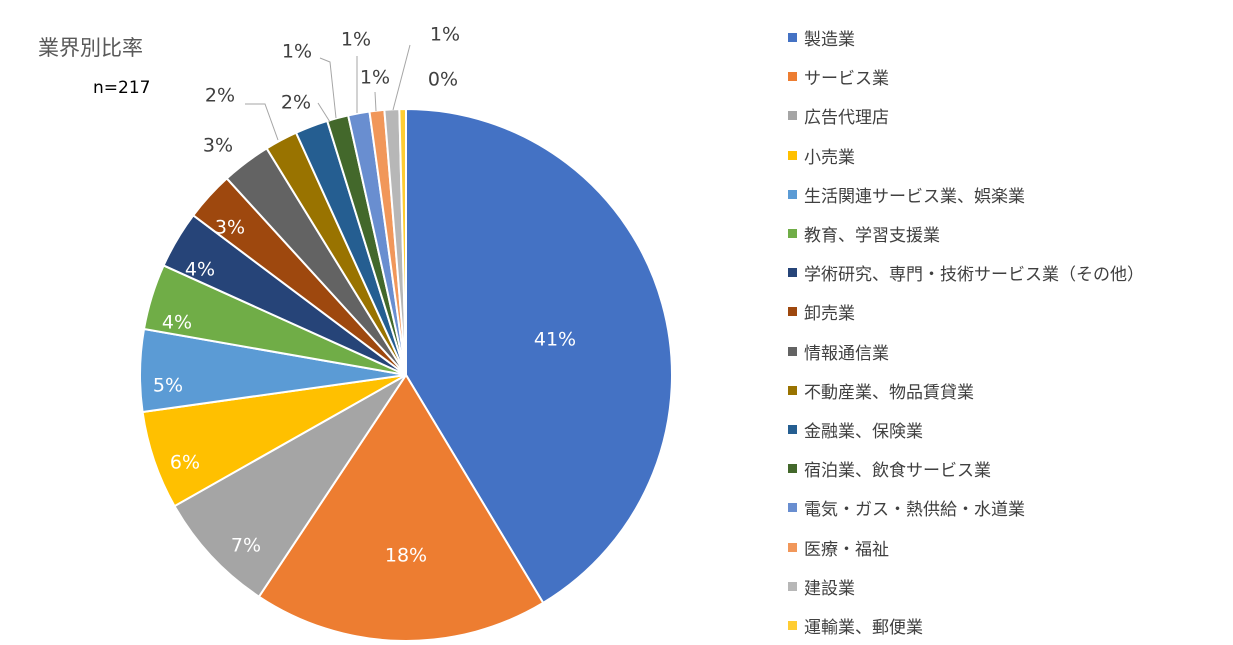 The image size is (1233, 645). I want to click on chart-title: 業界別比率, so click(90, 48).